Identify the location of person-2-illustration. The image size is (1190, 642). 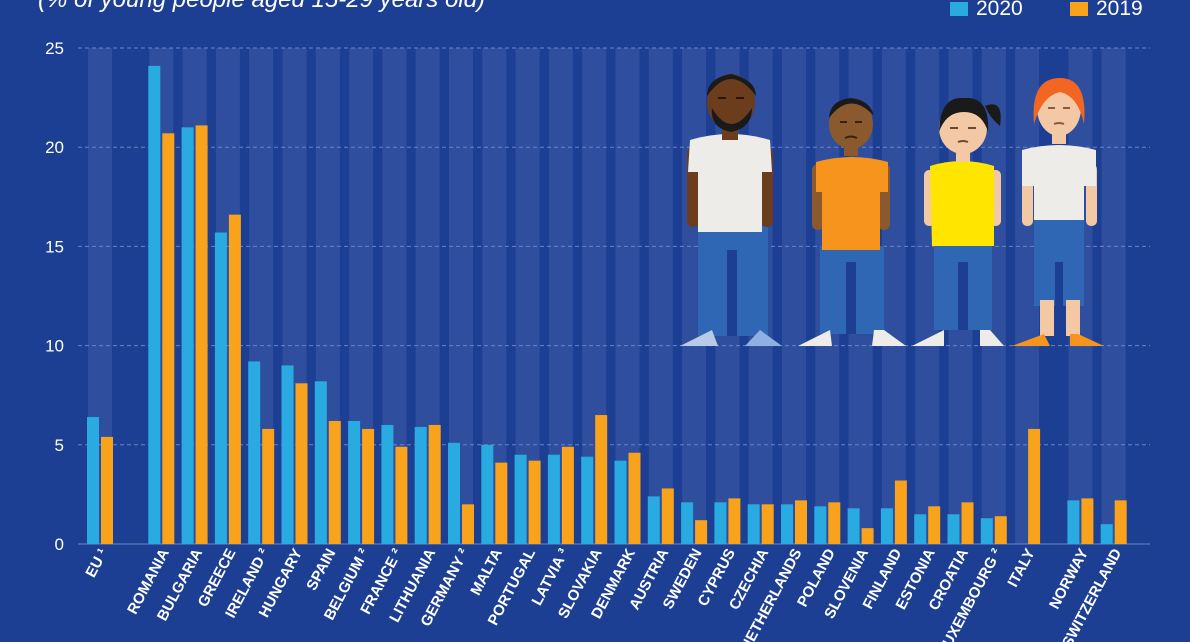
(852, 222).